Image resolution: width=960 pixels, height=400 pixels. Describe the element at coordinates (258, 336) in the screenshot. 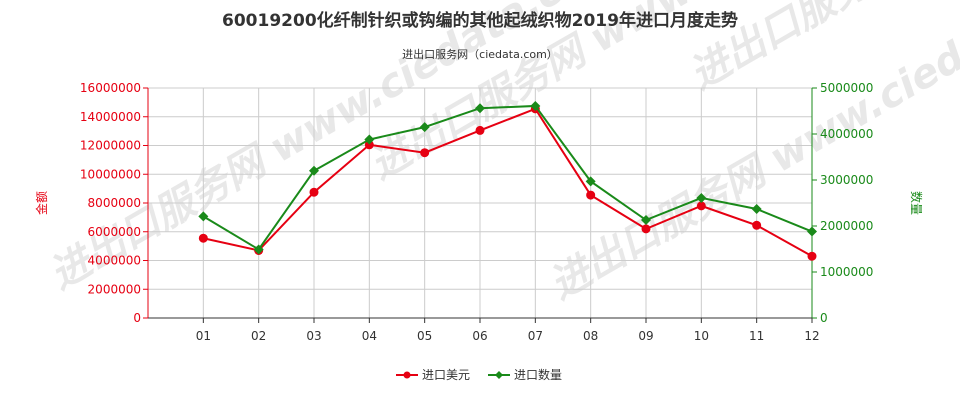

I see `x-tick-label: 02` at that location.